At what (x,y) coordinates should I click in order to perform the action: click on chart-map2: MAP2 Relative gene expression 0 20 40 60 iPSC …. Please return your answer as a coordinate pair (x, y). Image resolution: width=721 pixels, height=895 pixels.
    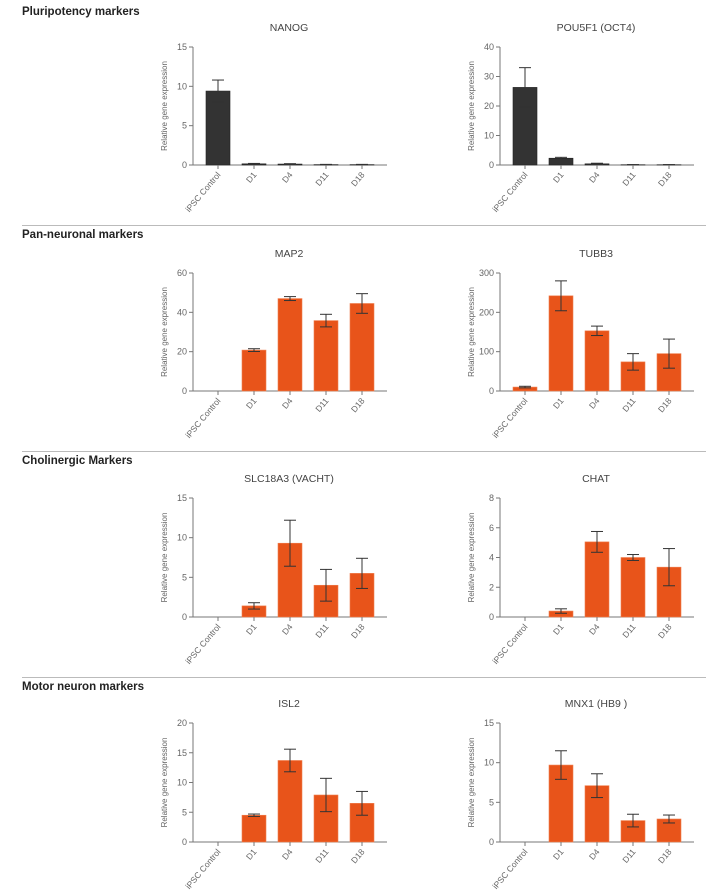
    Looking at the image, I should click on (273, 344).